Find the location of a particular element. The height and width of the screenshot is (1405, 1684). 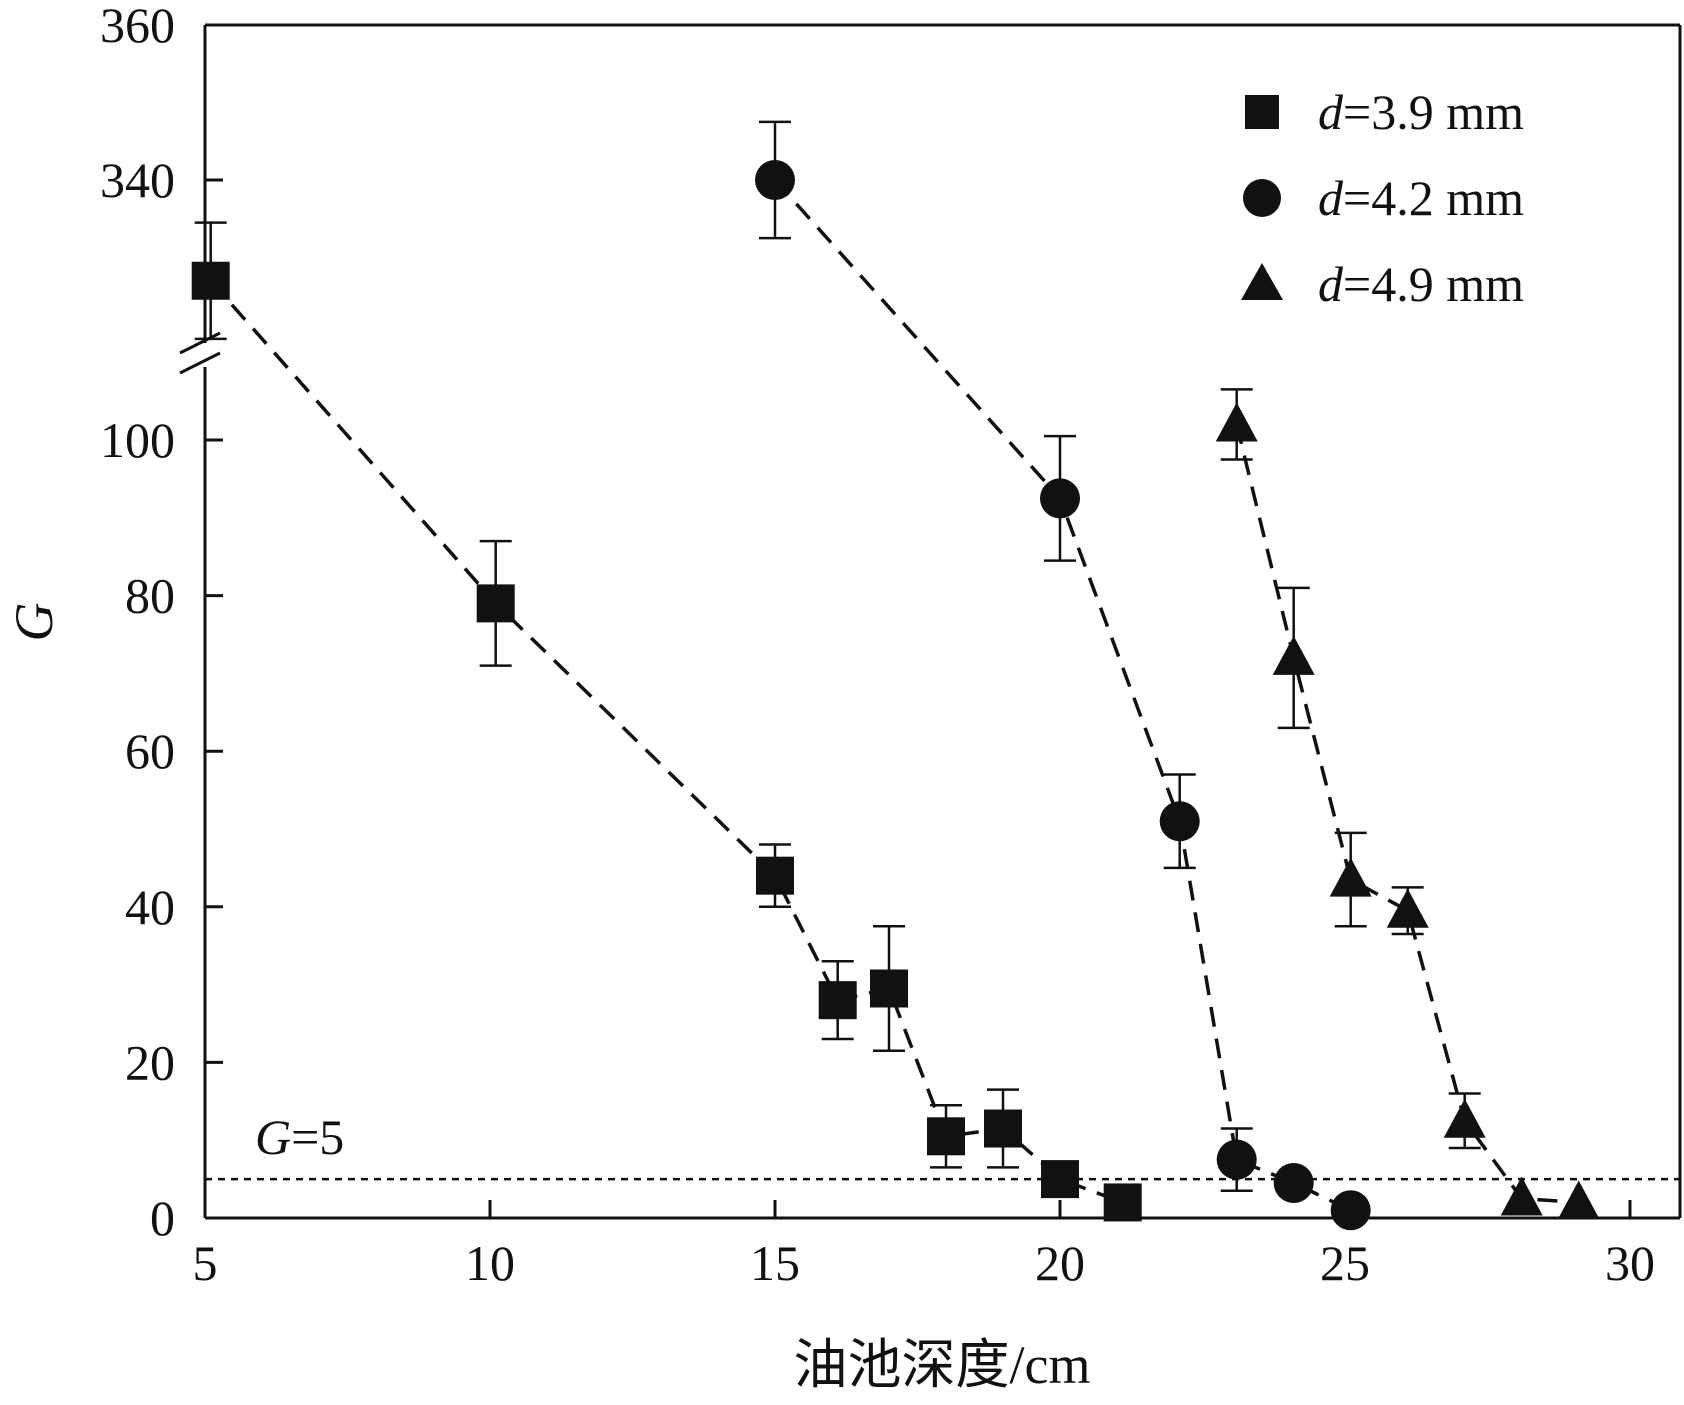

legend-marker-triangle is located at coordinates (1262, 281).